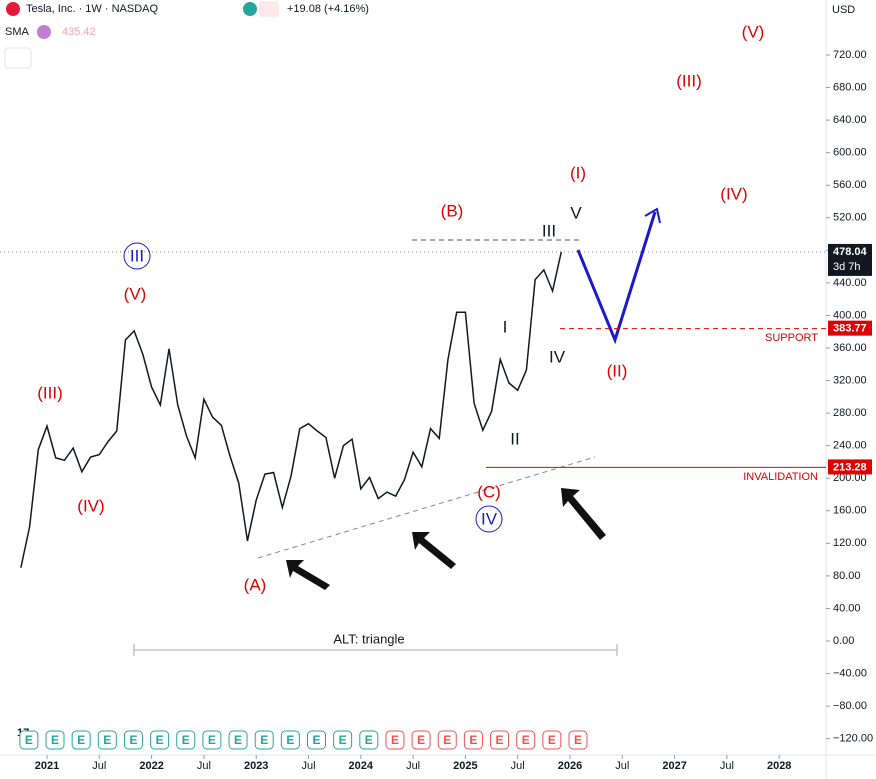 The height and width of the screenshot is (779, 876). I want to click on y-tick-label: 360.00, so click(850, 348).